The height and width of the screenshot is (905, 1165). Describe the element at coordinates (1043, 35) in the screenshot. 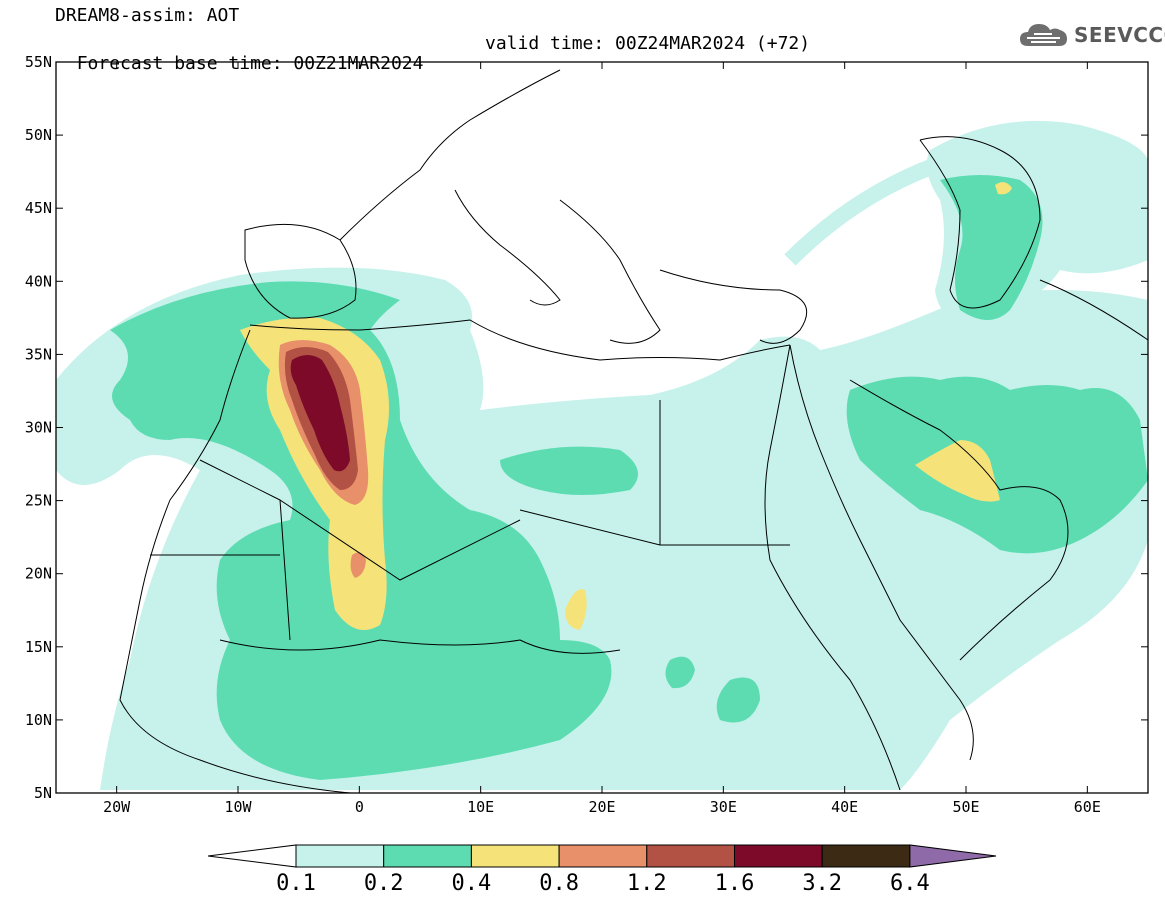

I see `cloud-icon` at that location.